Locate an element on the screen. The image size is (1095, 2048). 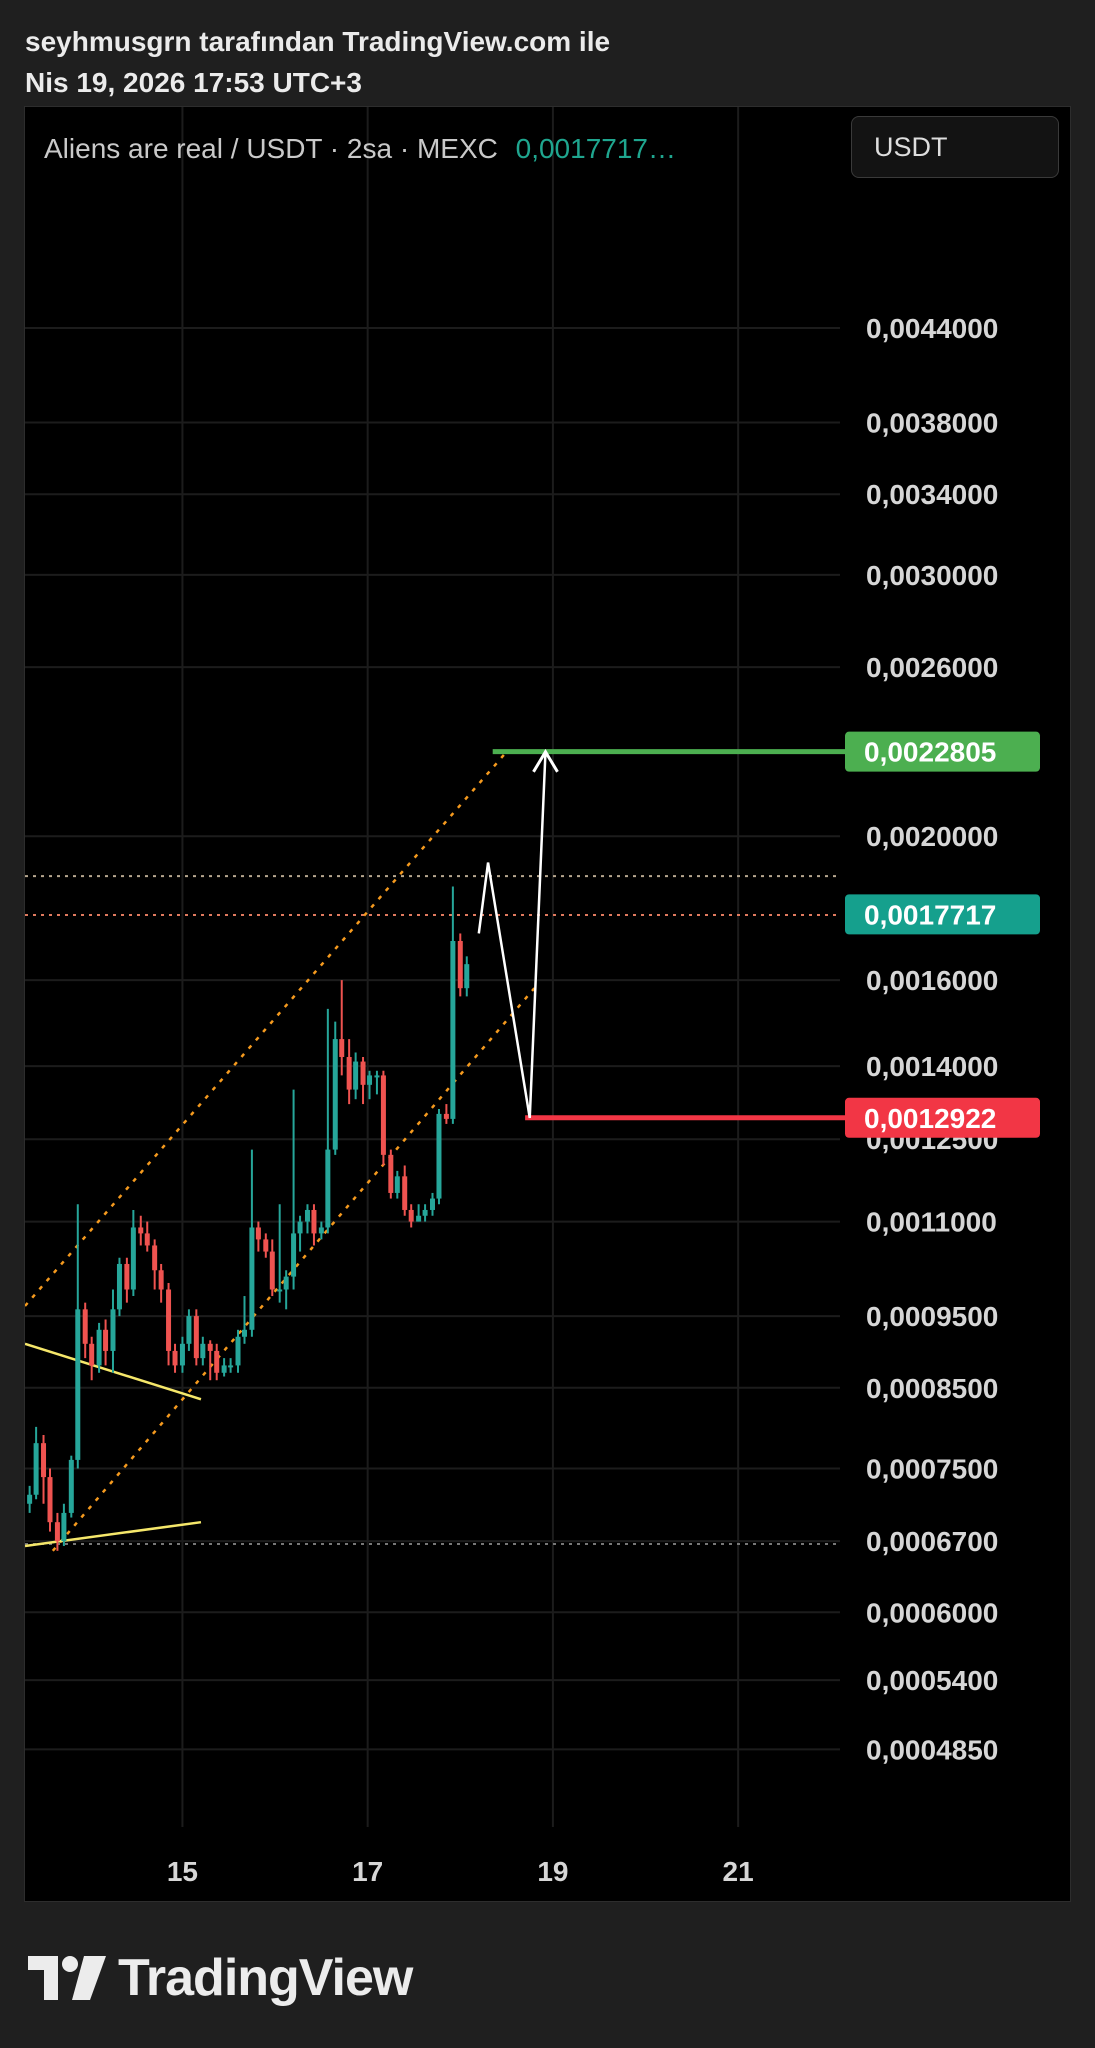
y-tick-label: 0,0030000 is located at coordinates (932, 575).